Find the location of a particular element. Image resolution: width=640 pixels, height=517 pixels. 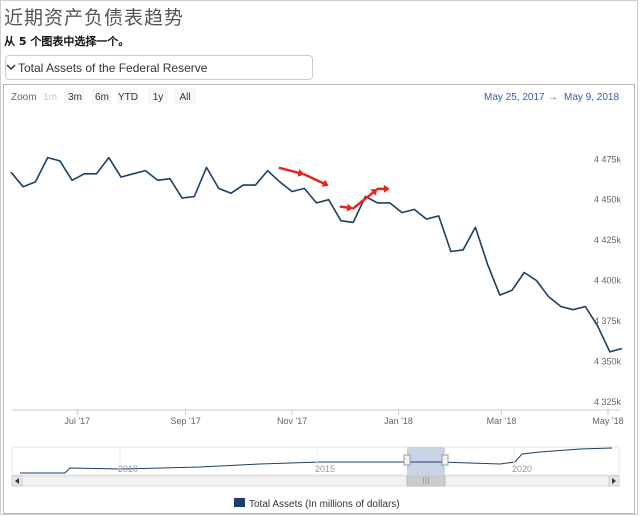

navigator-series-line is located at coordinates (316, 460).